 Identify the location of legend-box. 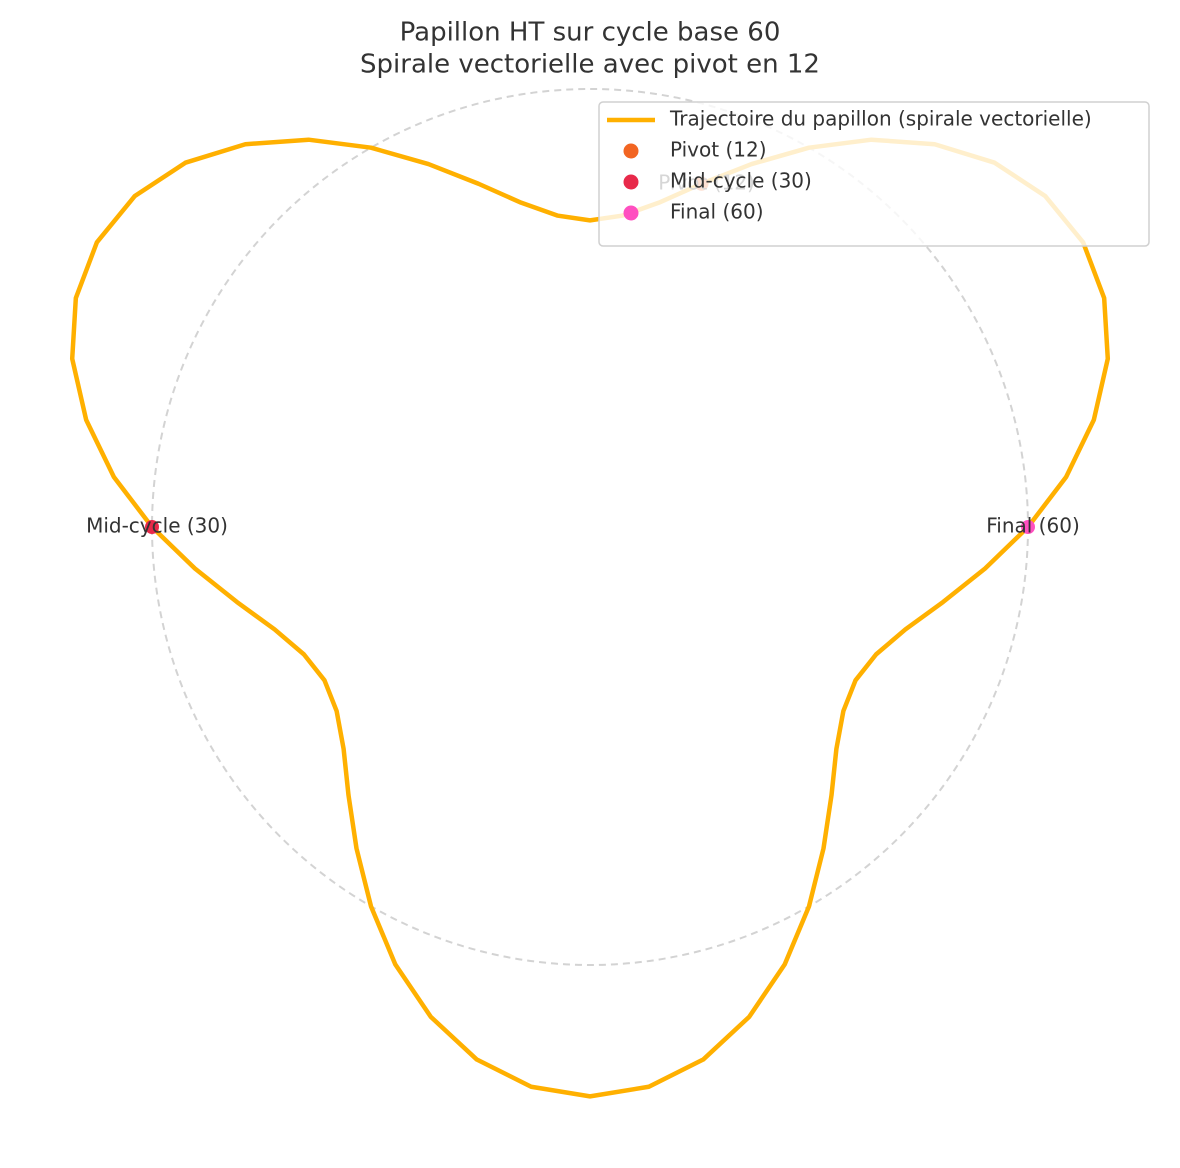
(874, 174).